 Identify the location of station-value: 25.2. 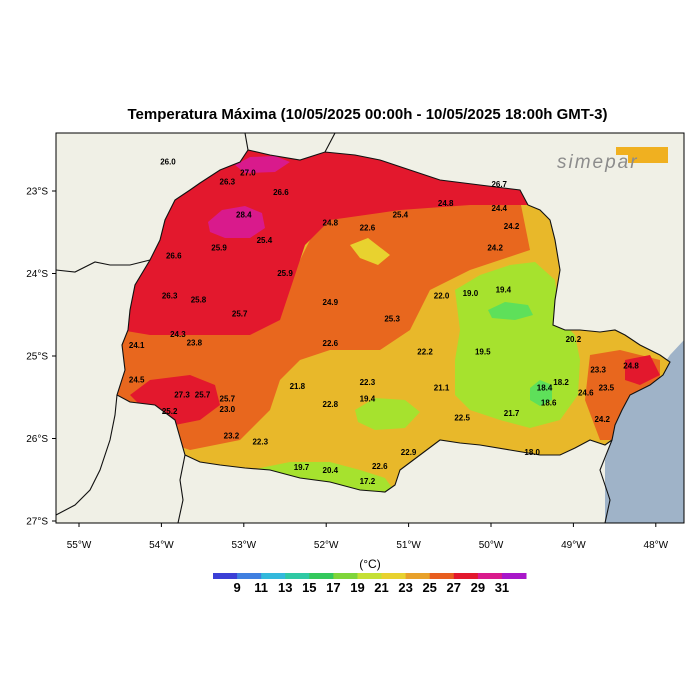
(170, 411).